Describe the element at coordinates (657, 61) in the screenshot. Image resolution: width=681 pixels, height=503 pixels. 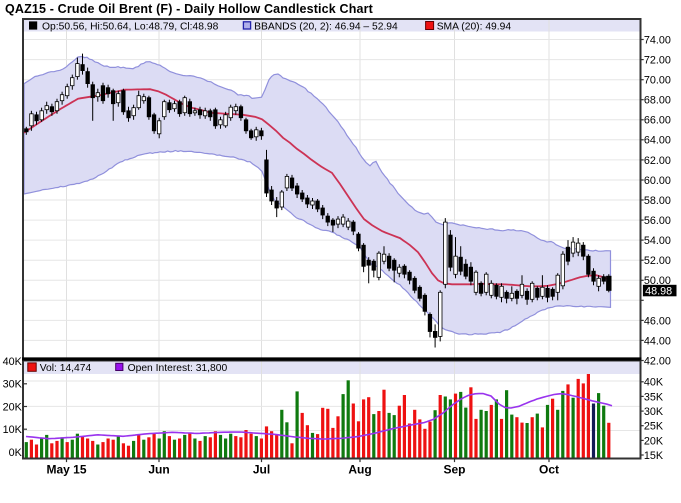
I see `svg-text: 72.00` at that location.